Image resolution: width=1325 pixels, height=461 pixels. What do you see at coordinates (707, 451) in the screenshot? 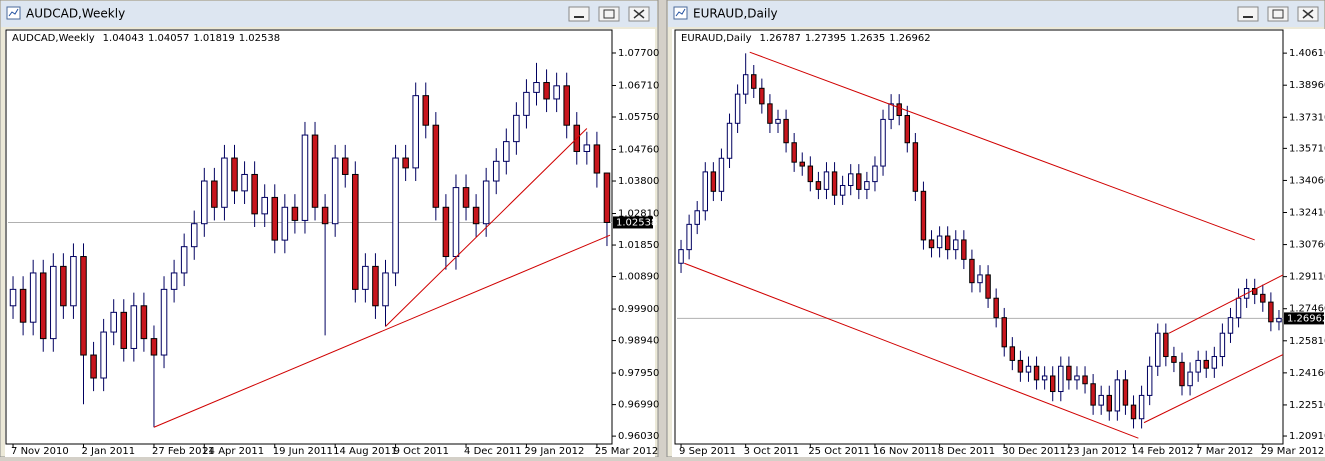
I see `x-tick-label: 9 Sep 2011` at bounding box center [707, 451].